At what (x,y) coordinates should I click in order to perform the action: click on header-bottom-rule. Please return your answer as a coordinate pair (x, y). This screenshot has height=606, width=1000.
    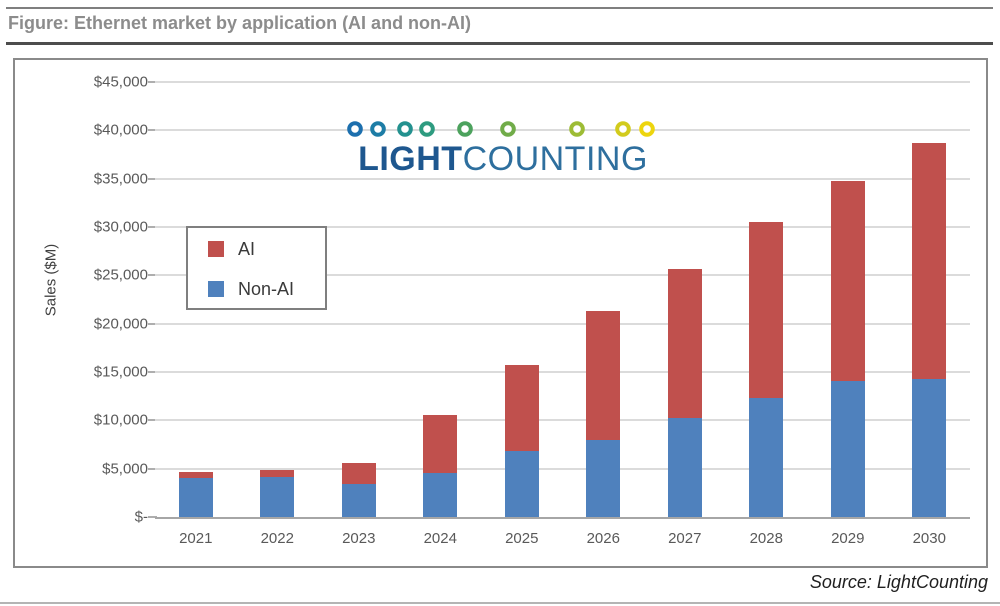
    Looking at the image, I should click on (499, 43).